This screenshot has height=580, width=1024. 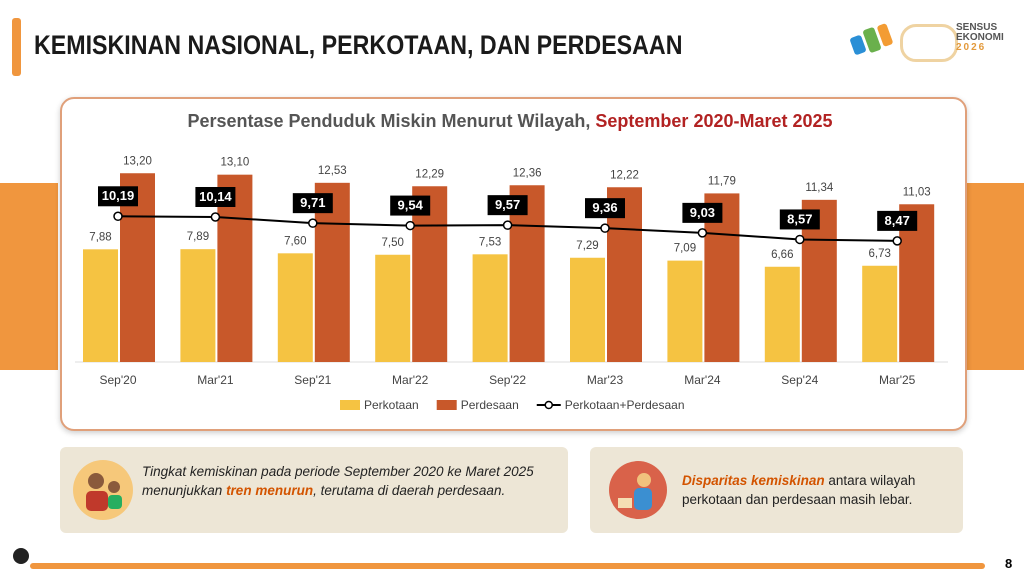 I want to click on value-label: 6,66, so click(x=782, y=255).